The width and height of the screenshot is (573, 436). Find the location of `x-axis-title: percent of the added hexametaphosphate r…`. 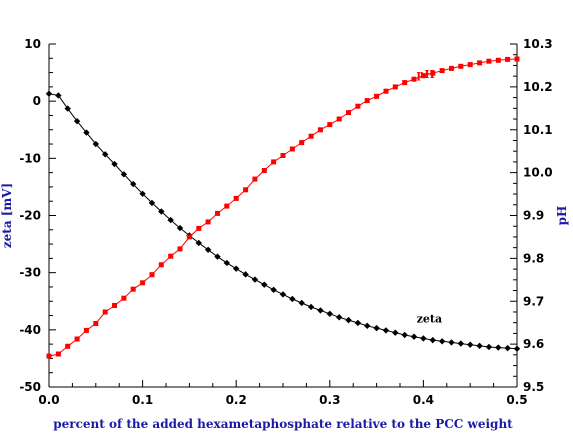

x-axis-title: percent of the added hexametaphosphate r… is located at coordinates (283, 424).